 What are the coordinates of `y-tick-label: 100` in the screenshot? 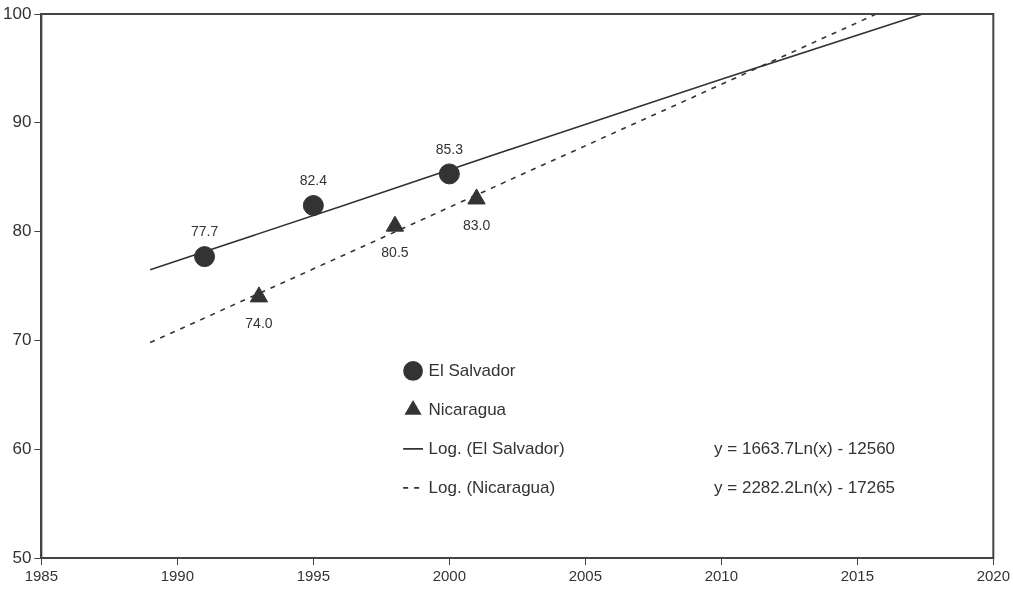 It's located at (17, 13).